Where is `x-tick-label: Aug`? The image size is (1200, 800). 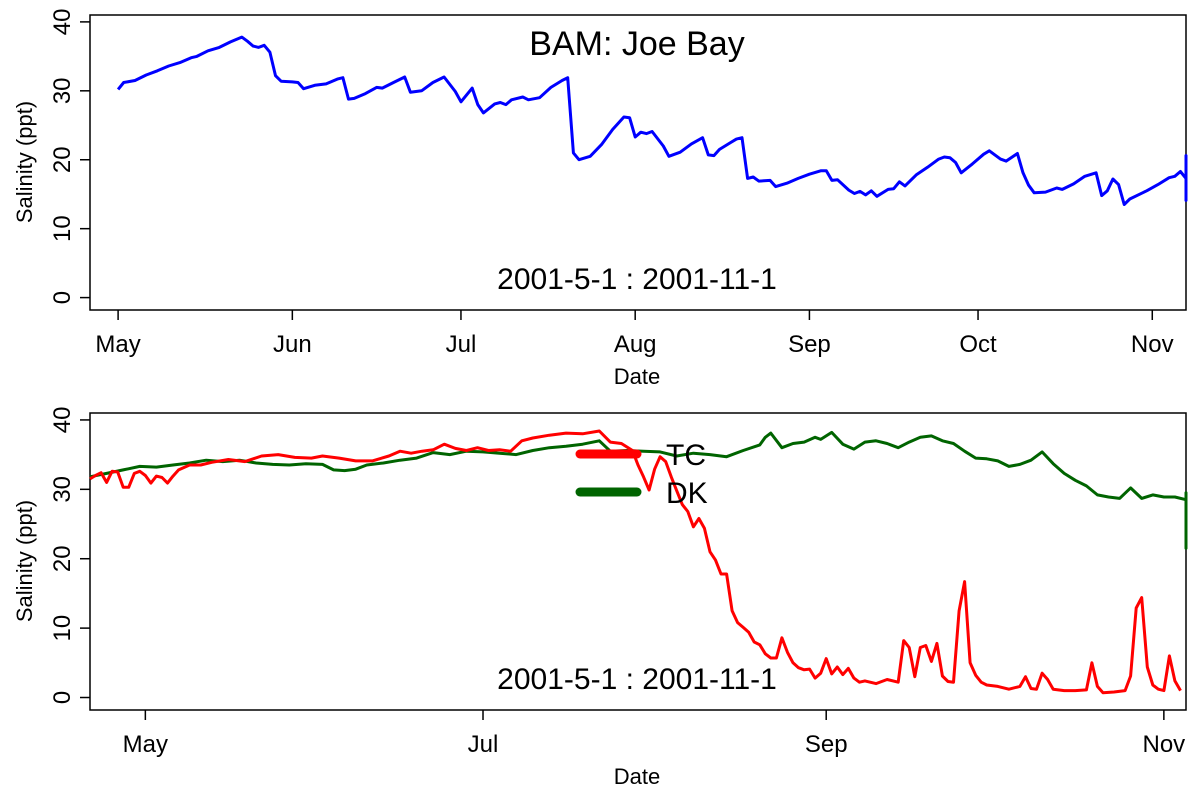 x-tick-label: Aug is located at coordinates (635, 344).